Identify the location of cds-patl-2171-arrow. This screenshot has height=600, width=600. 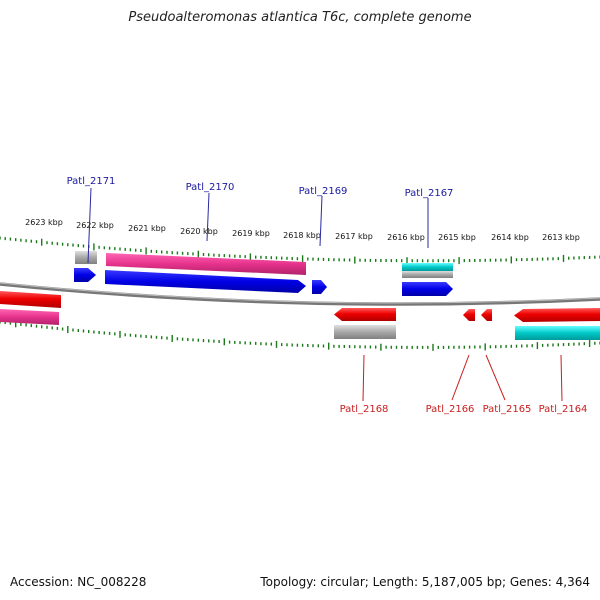
(85, 275).